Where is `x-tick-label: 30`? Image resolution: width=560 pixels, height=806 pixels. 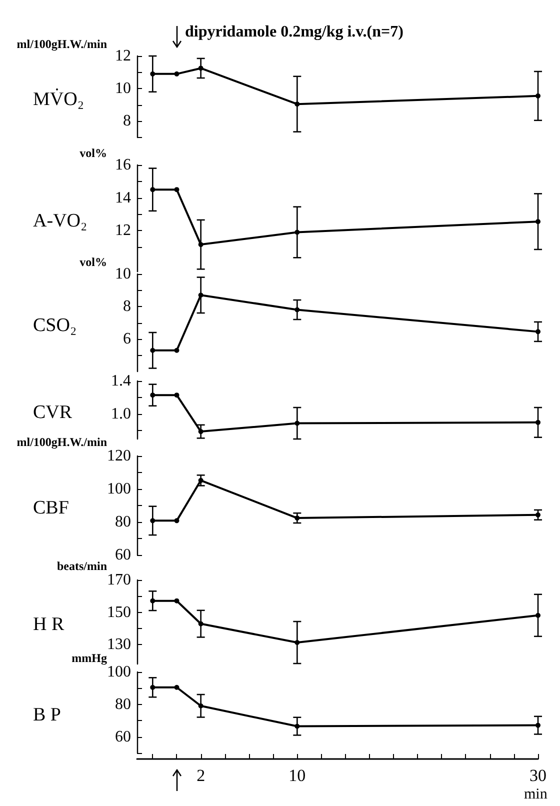 x-tick-label: 30 is located at coordinates (538, 775).